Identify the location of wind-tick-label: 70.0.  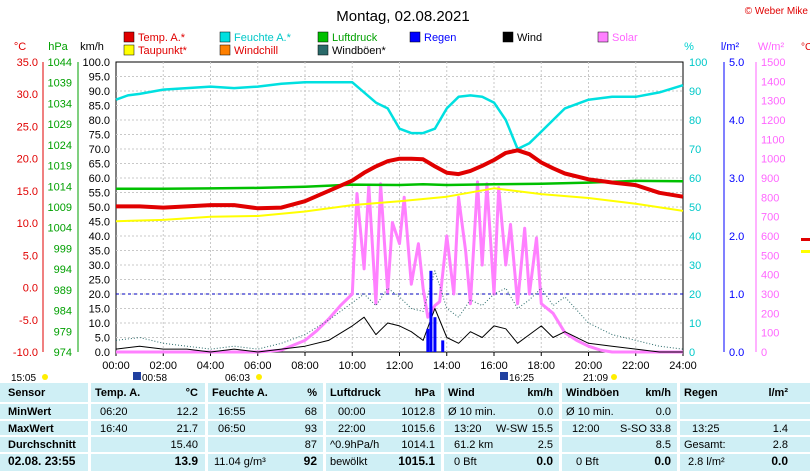
(99, 150).